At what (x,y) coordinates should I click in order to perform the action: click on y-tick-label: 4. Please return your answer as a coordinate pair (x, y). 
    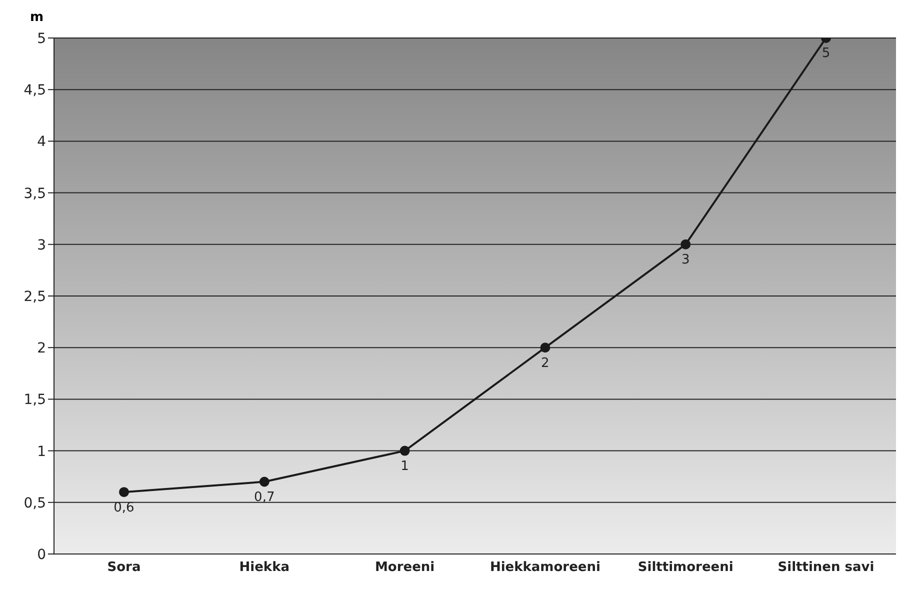
    Looking at the image, I should click on (41, 142).